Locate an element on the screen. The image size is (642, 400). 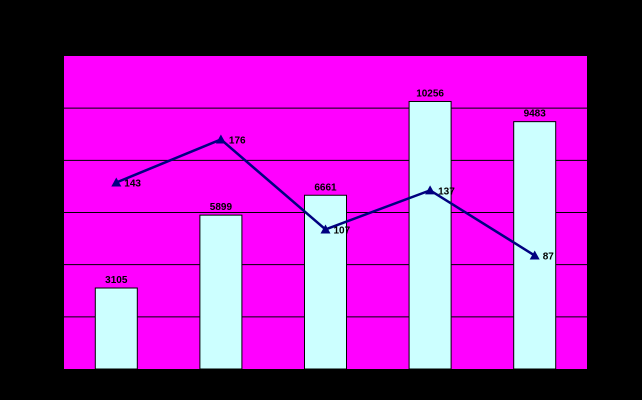
line-value-label: 176 is located at coordinates (237, 140).